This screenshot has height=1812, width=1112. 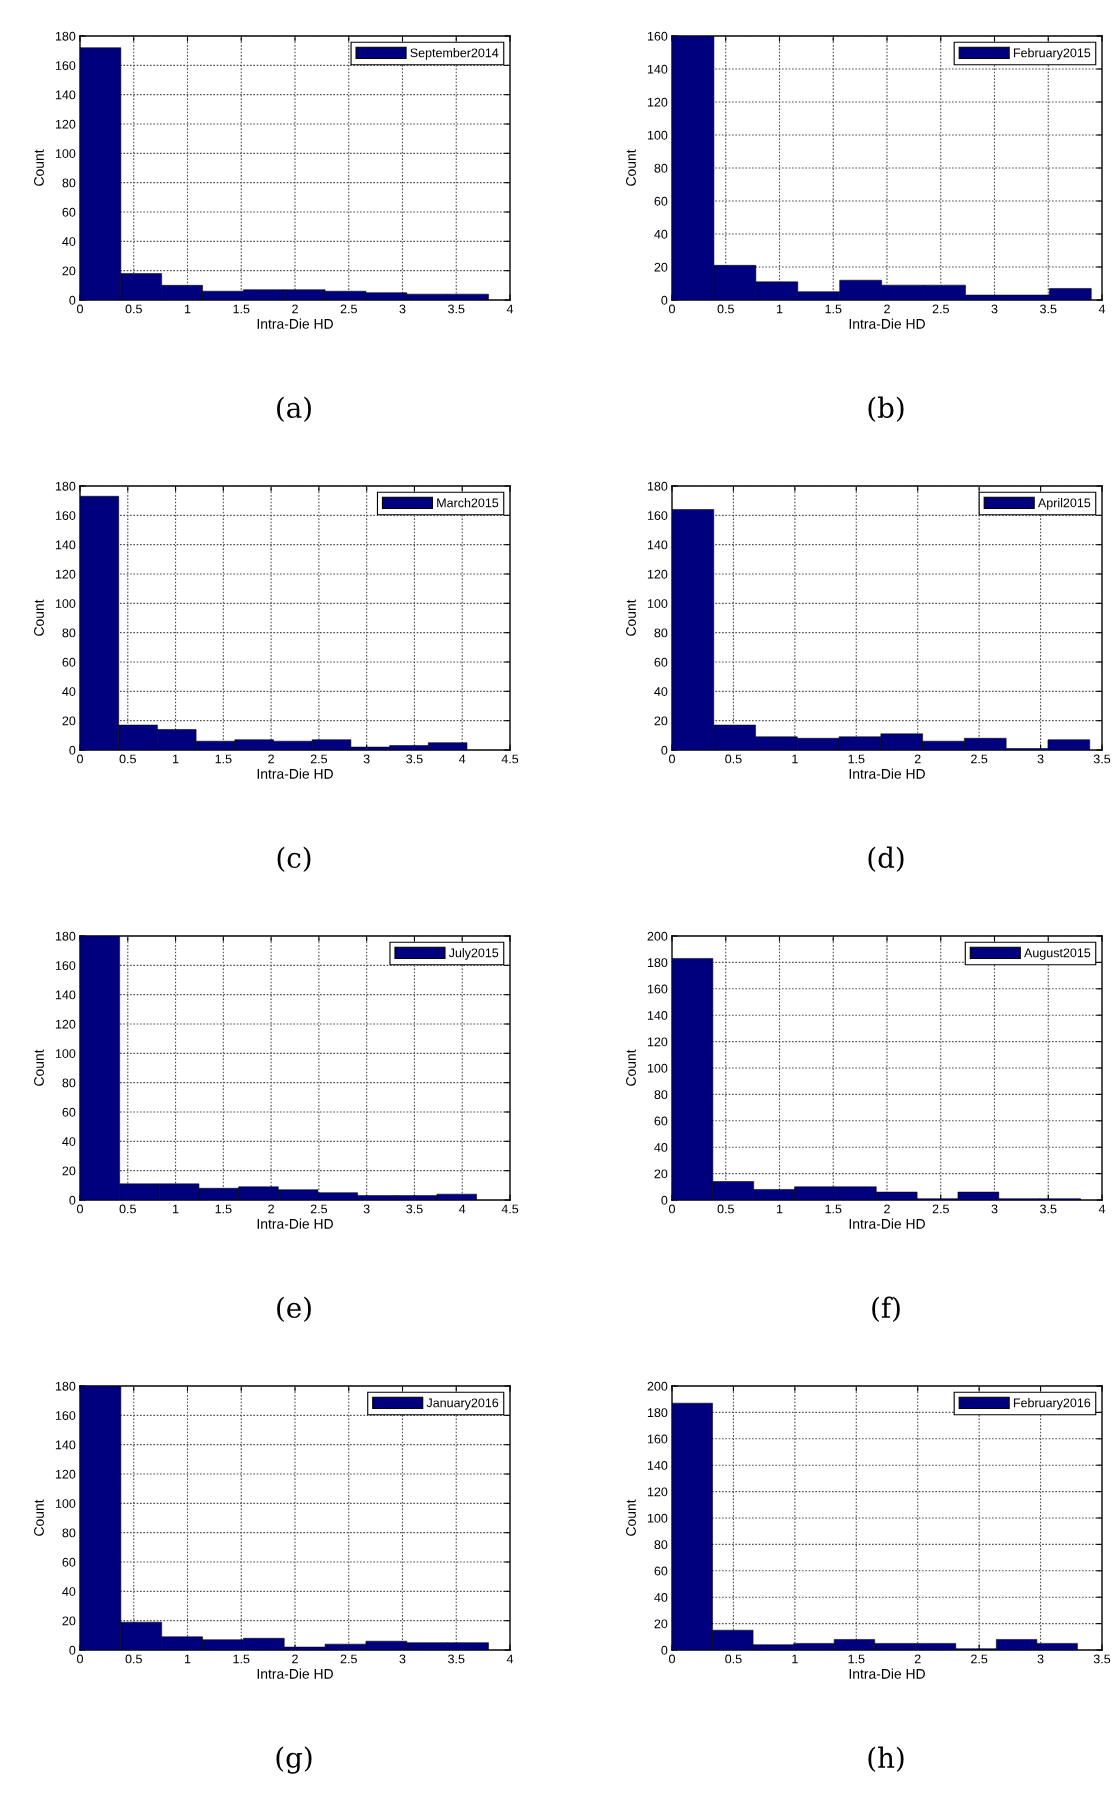 I want to click on text: (e), so click(x=294, y=1309).